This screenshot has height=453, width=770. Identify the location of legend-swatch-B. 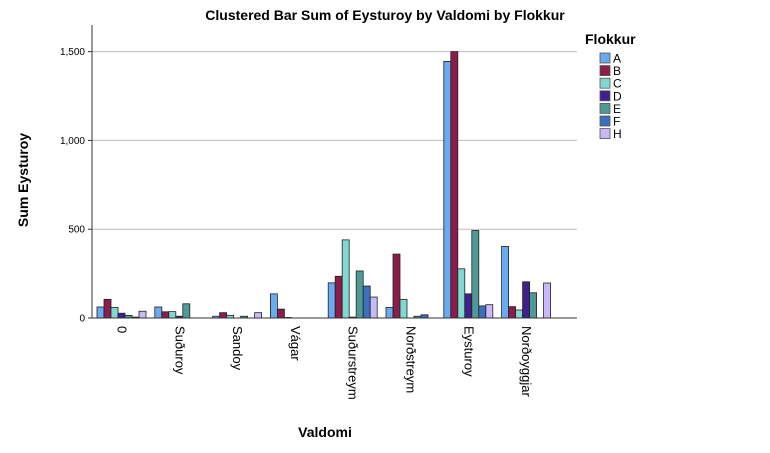
(605, 70).